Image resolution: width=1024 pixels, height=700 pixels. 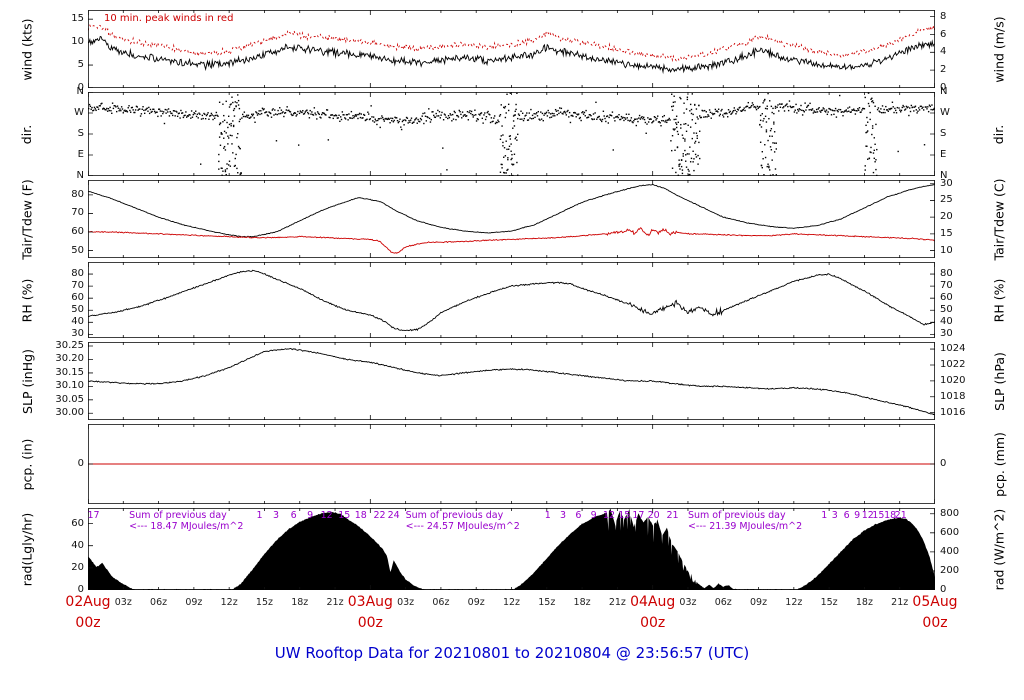 I want to click on y-tick-left-slp: 30.20, so click(x=69, y=359).